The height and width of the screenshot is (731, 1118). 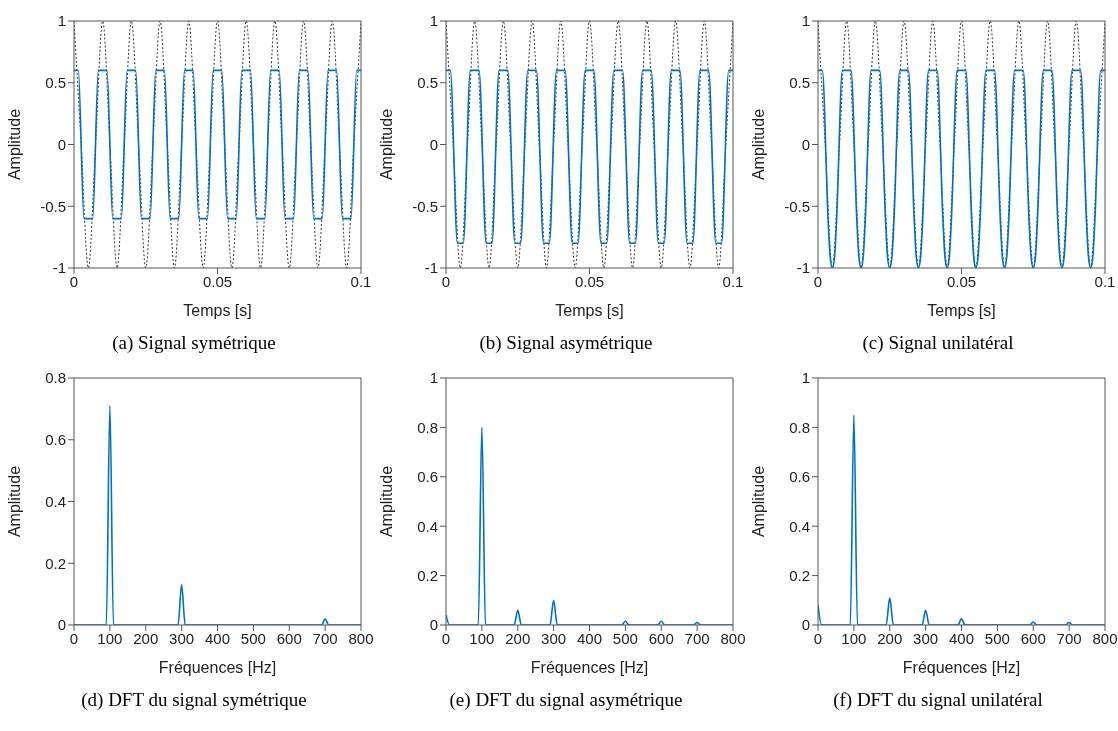 I want to click on text: (d) DFT du signal symétrique, so click(x=194, y=699).